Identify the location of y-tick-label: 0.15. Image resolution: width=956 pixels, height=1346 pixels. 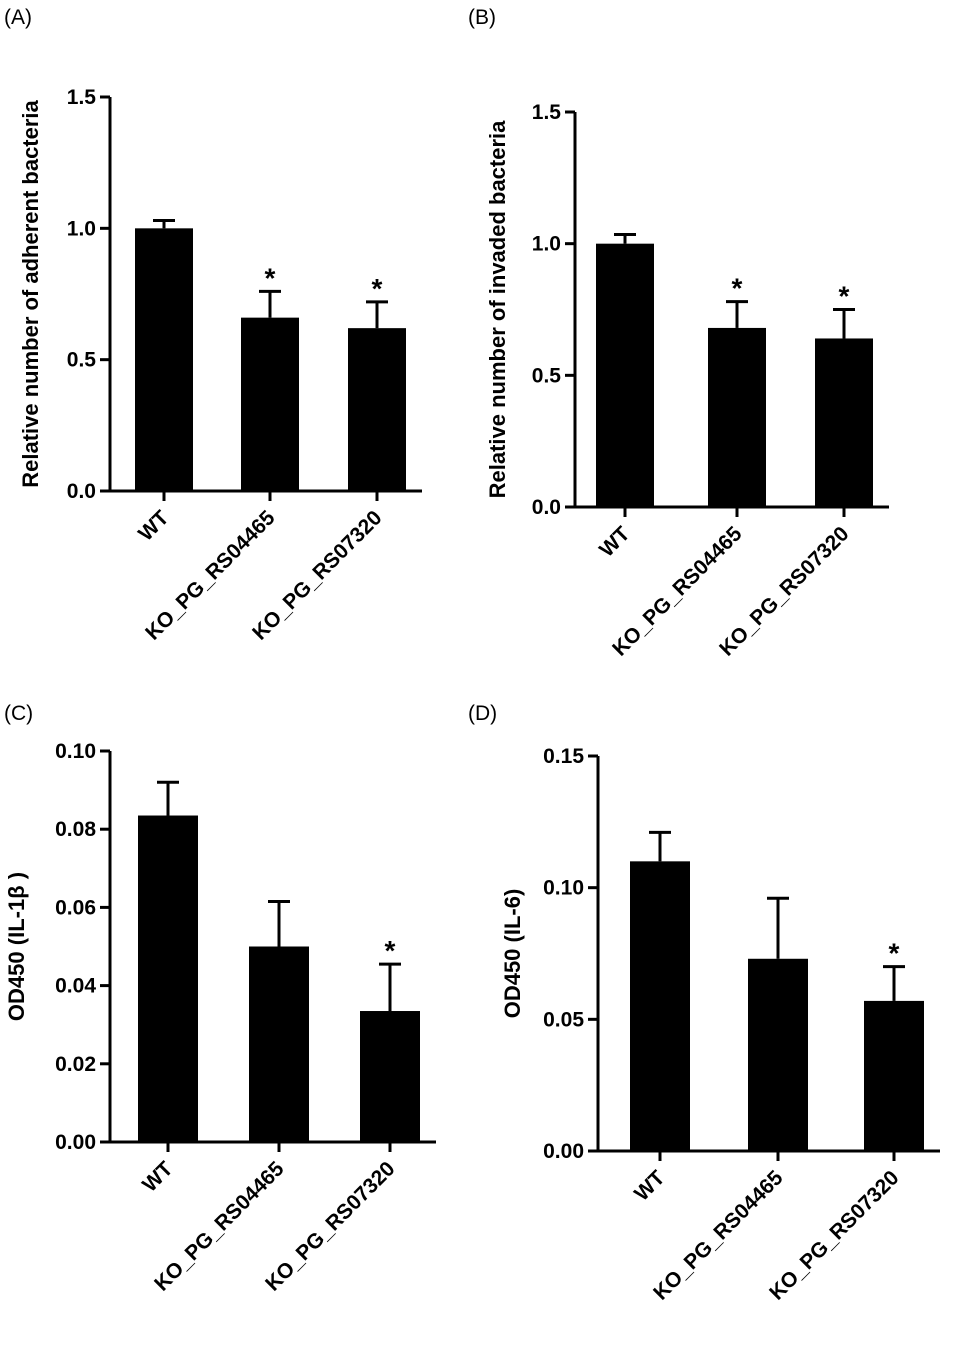
(563, 756).